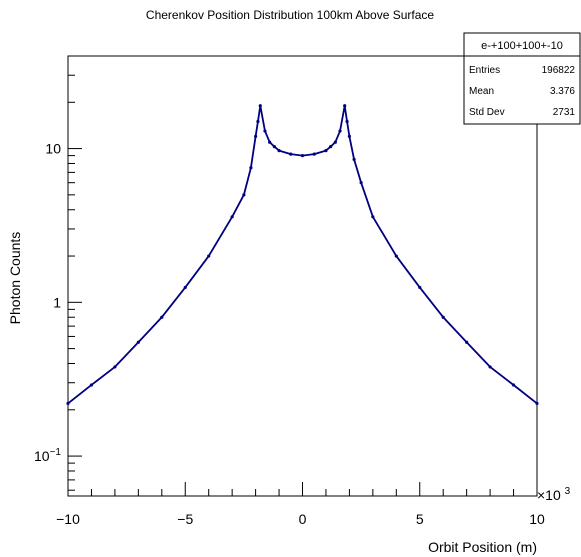 This screenshot has height=557, width=581. I want to click on y-axis-label: Photon Counts, so click(15, 278).